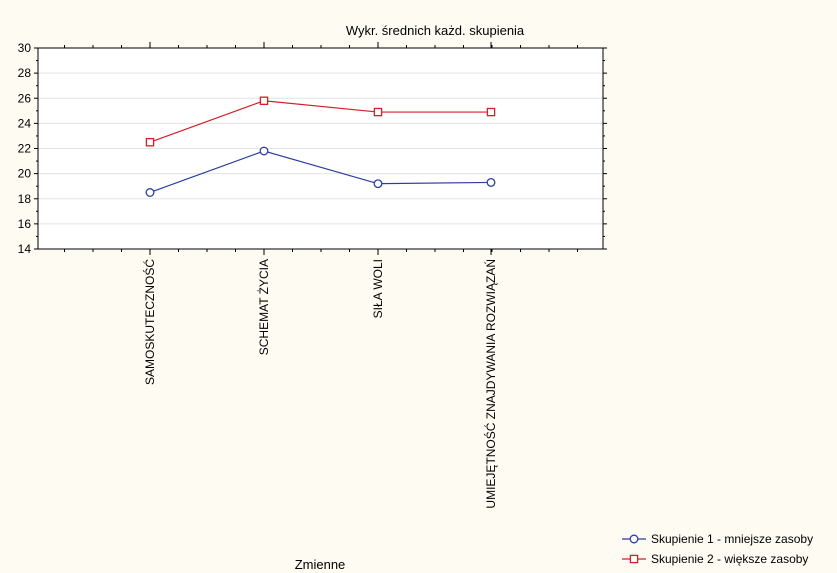  What do you see at coordinates (25, 249) in the screenshot?
I see `y-tick-label: 14` at bounding box center [25, 249].